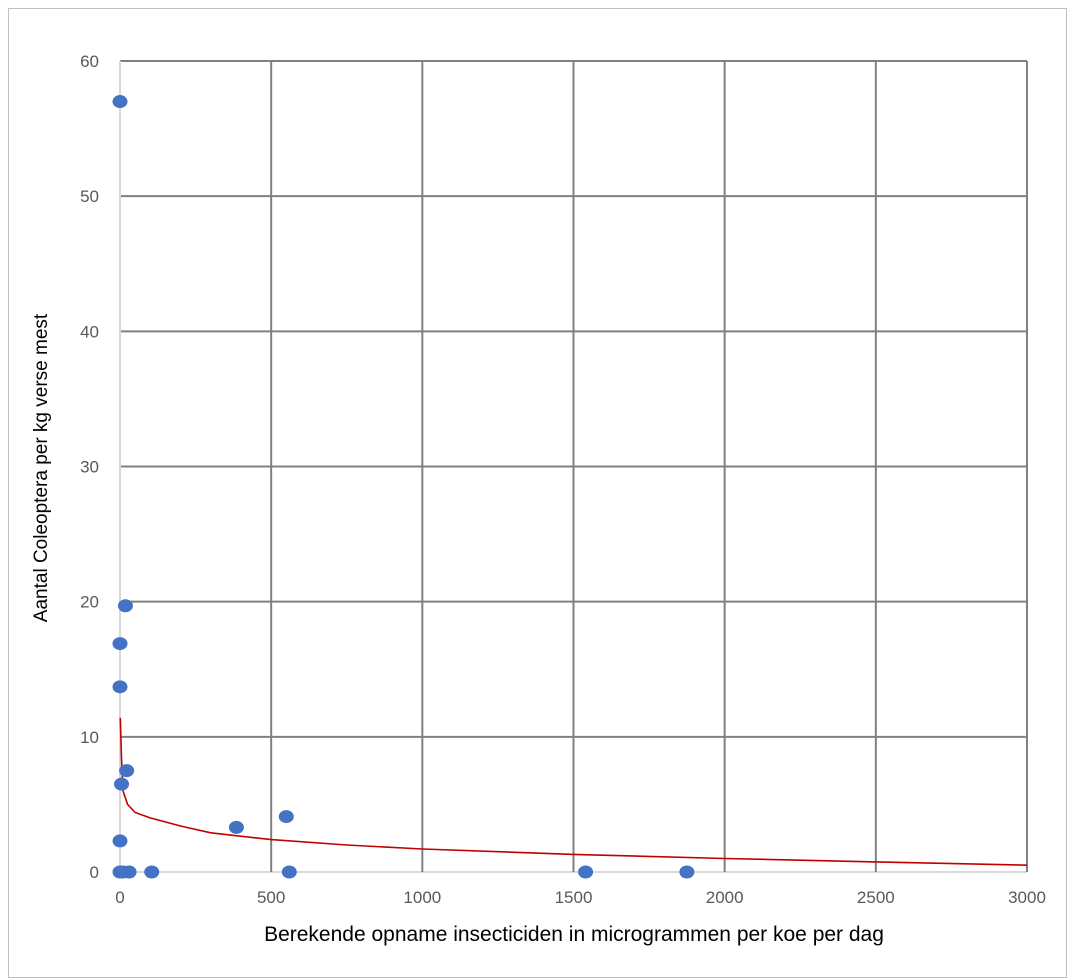 Image resolution: width=1069 pixels, height=980 pixels. Describe the element at coordinates (89, 61) in the screenshot. I see `y-tick-label: 60` at that location.